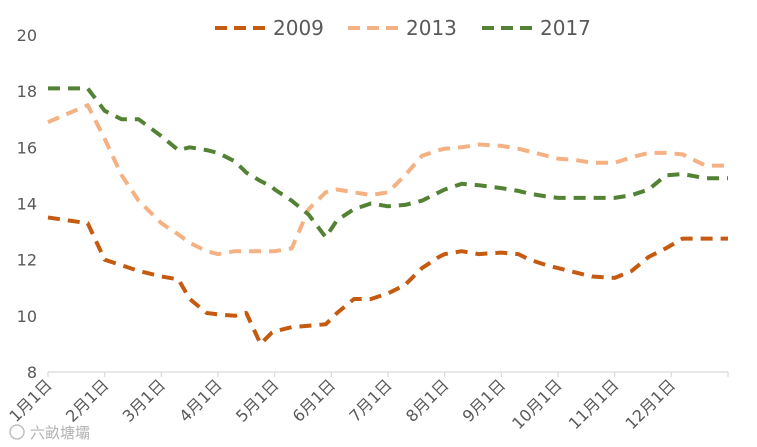 The width and height of the screenshot is (757, 447). Describe the element at coordinates (594, 404) in the screenshot. I see `x-tick-label: 11月1日` at that location.